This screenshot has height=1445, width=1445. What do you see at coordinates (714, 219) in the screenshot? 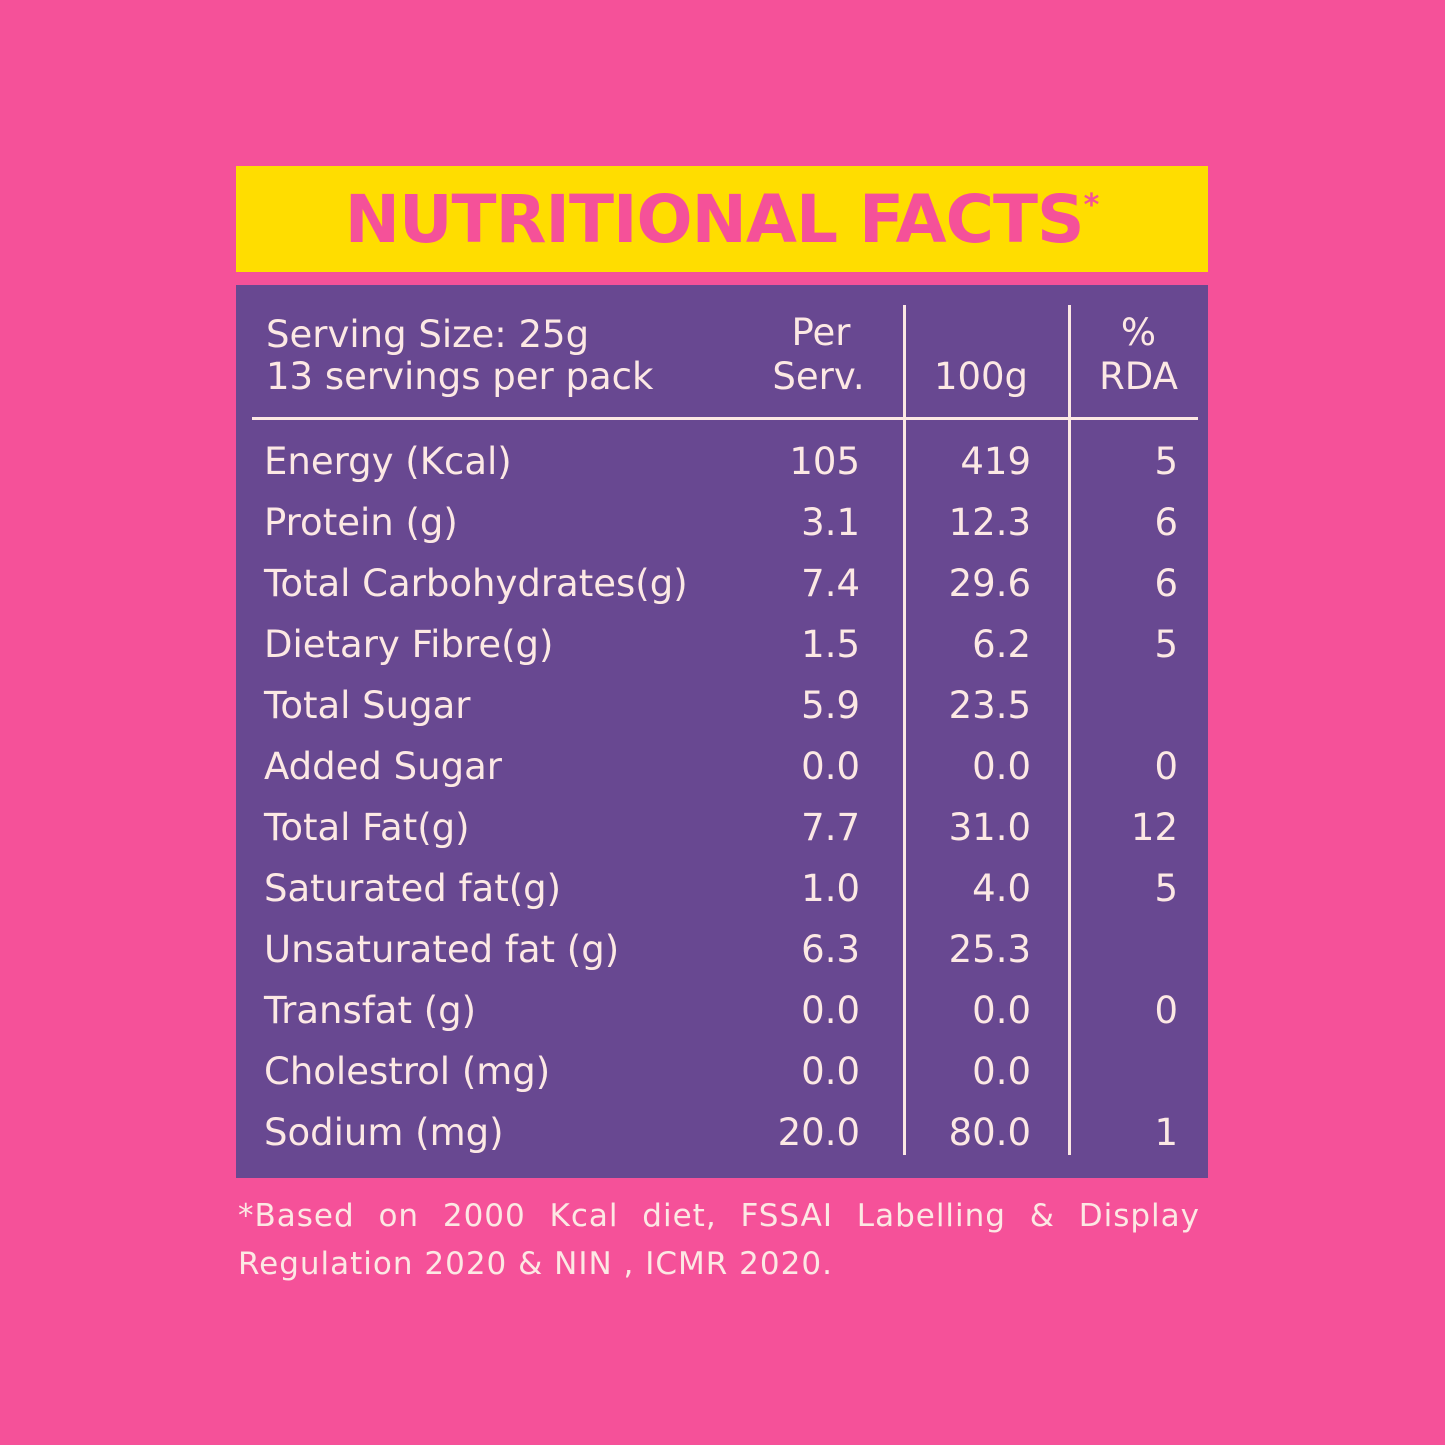
I see `page-title: NUTRITIONAL FACTS` at bounding box center [714, 219].